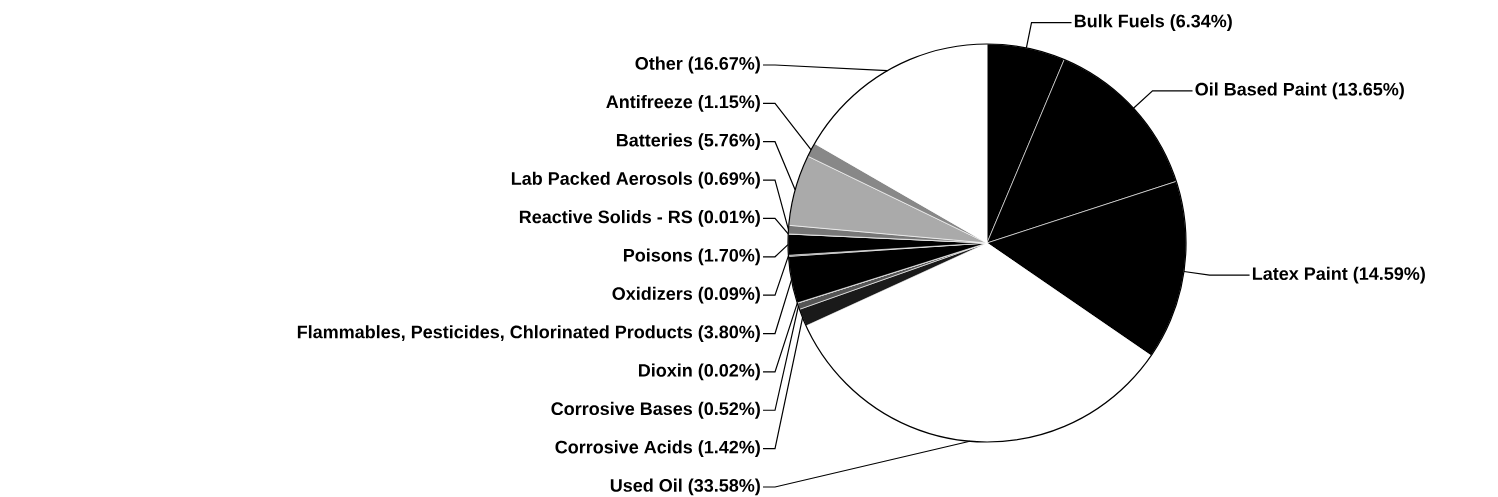  I want to click on data-label: (5.76%), so click(729, 142).